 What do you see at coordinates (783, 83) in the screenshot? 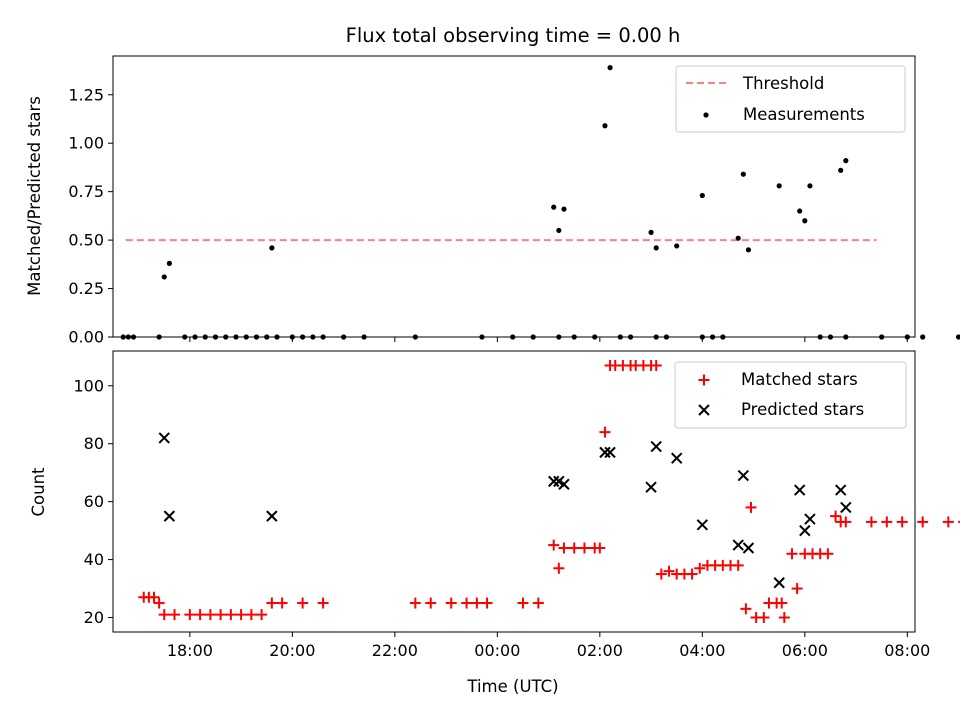
I see `legend-threshold-label: Threshold` at bounding box center [783, 83].